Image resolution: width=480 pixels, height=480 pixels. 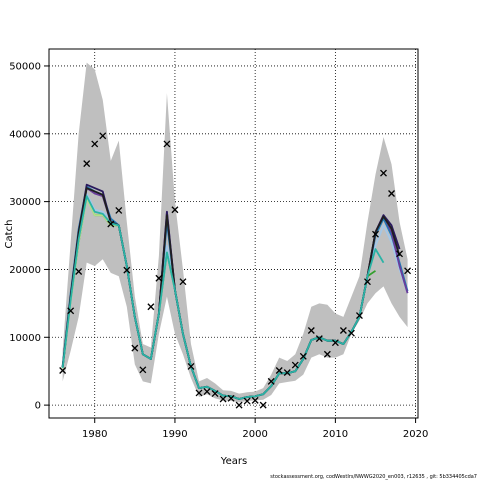 I want to click on y-axis: 0 10000 20000 30000 40000 50000, so click(x=29, y=236).